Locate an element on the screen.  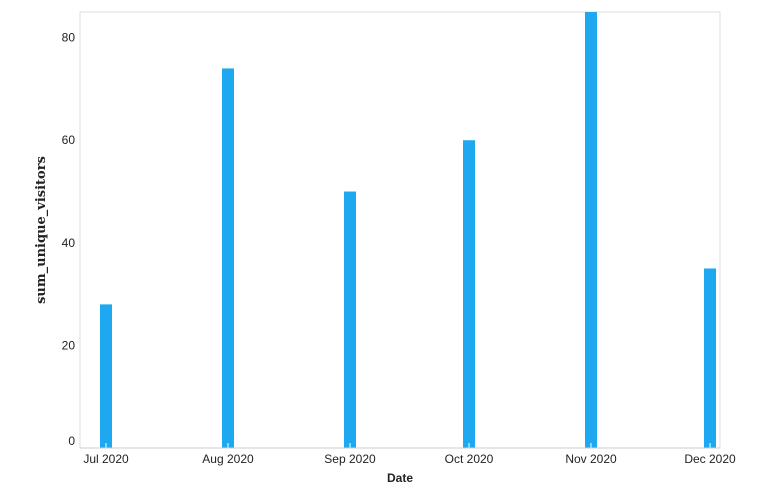
bar-sep-2020 is located at coordinates (350, 319).